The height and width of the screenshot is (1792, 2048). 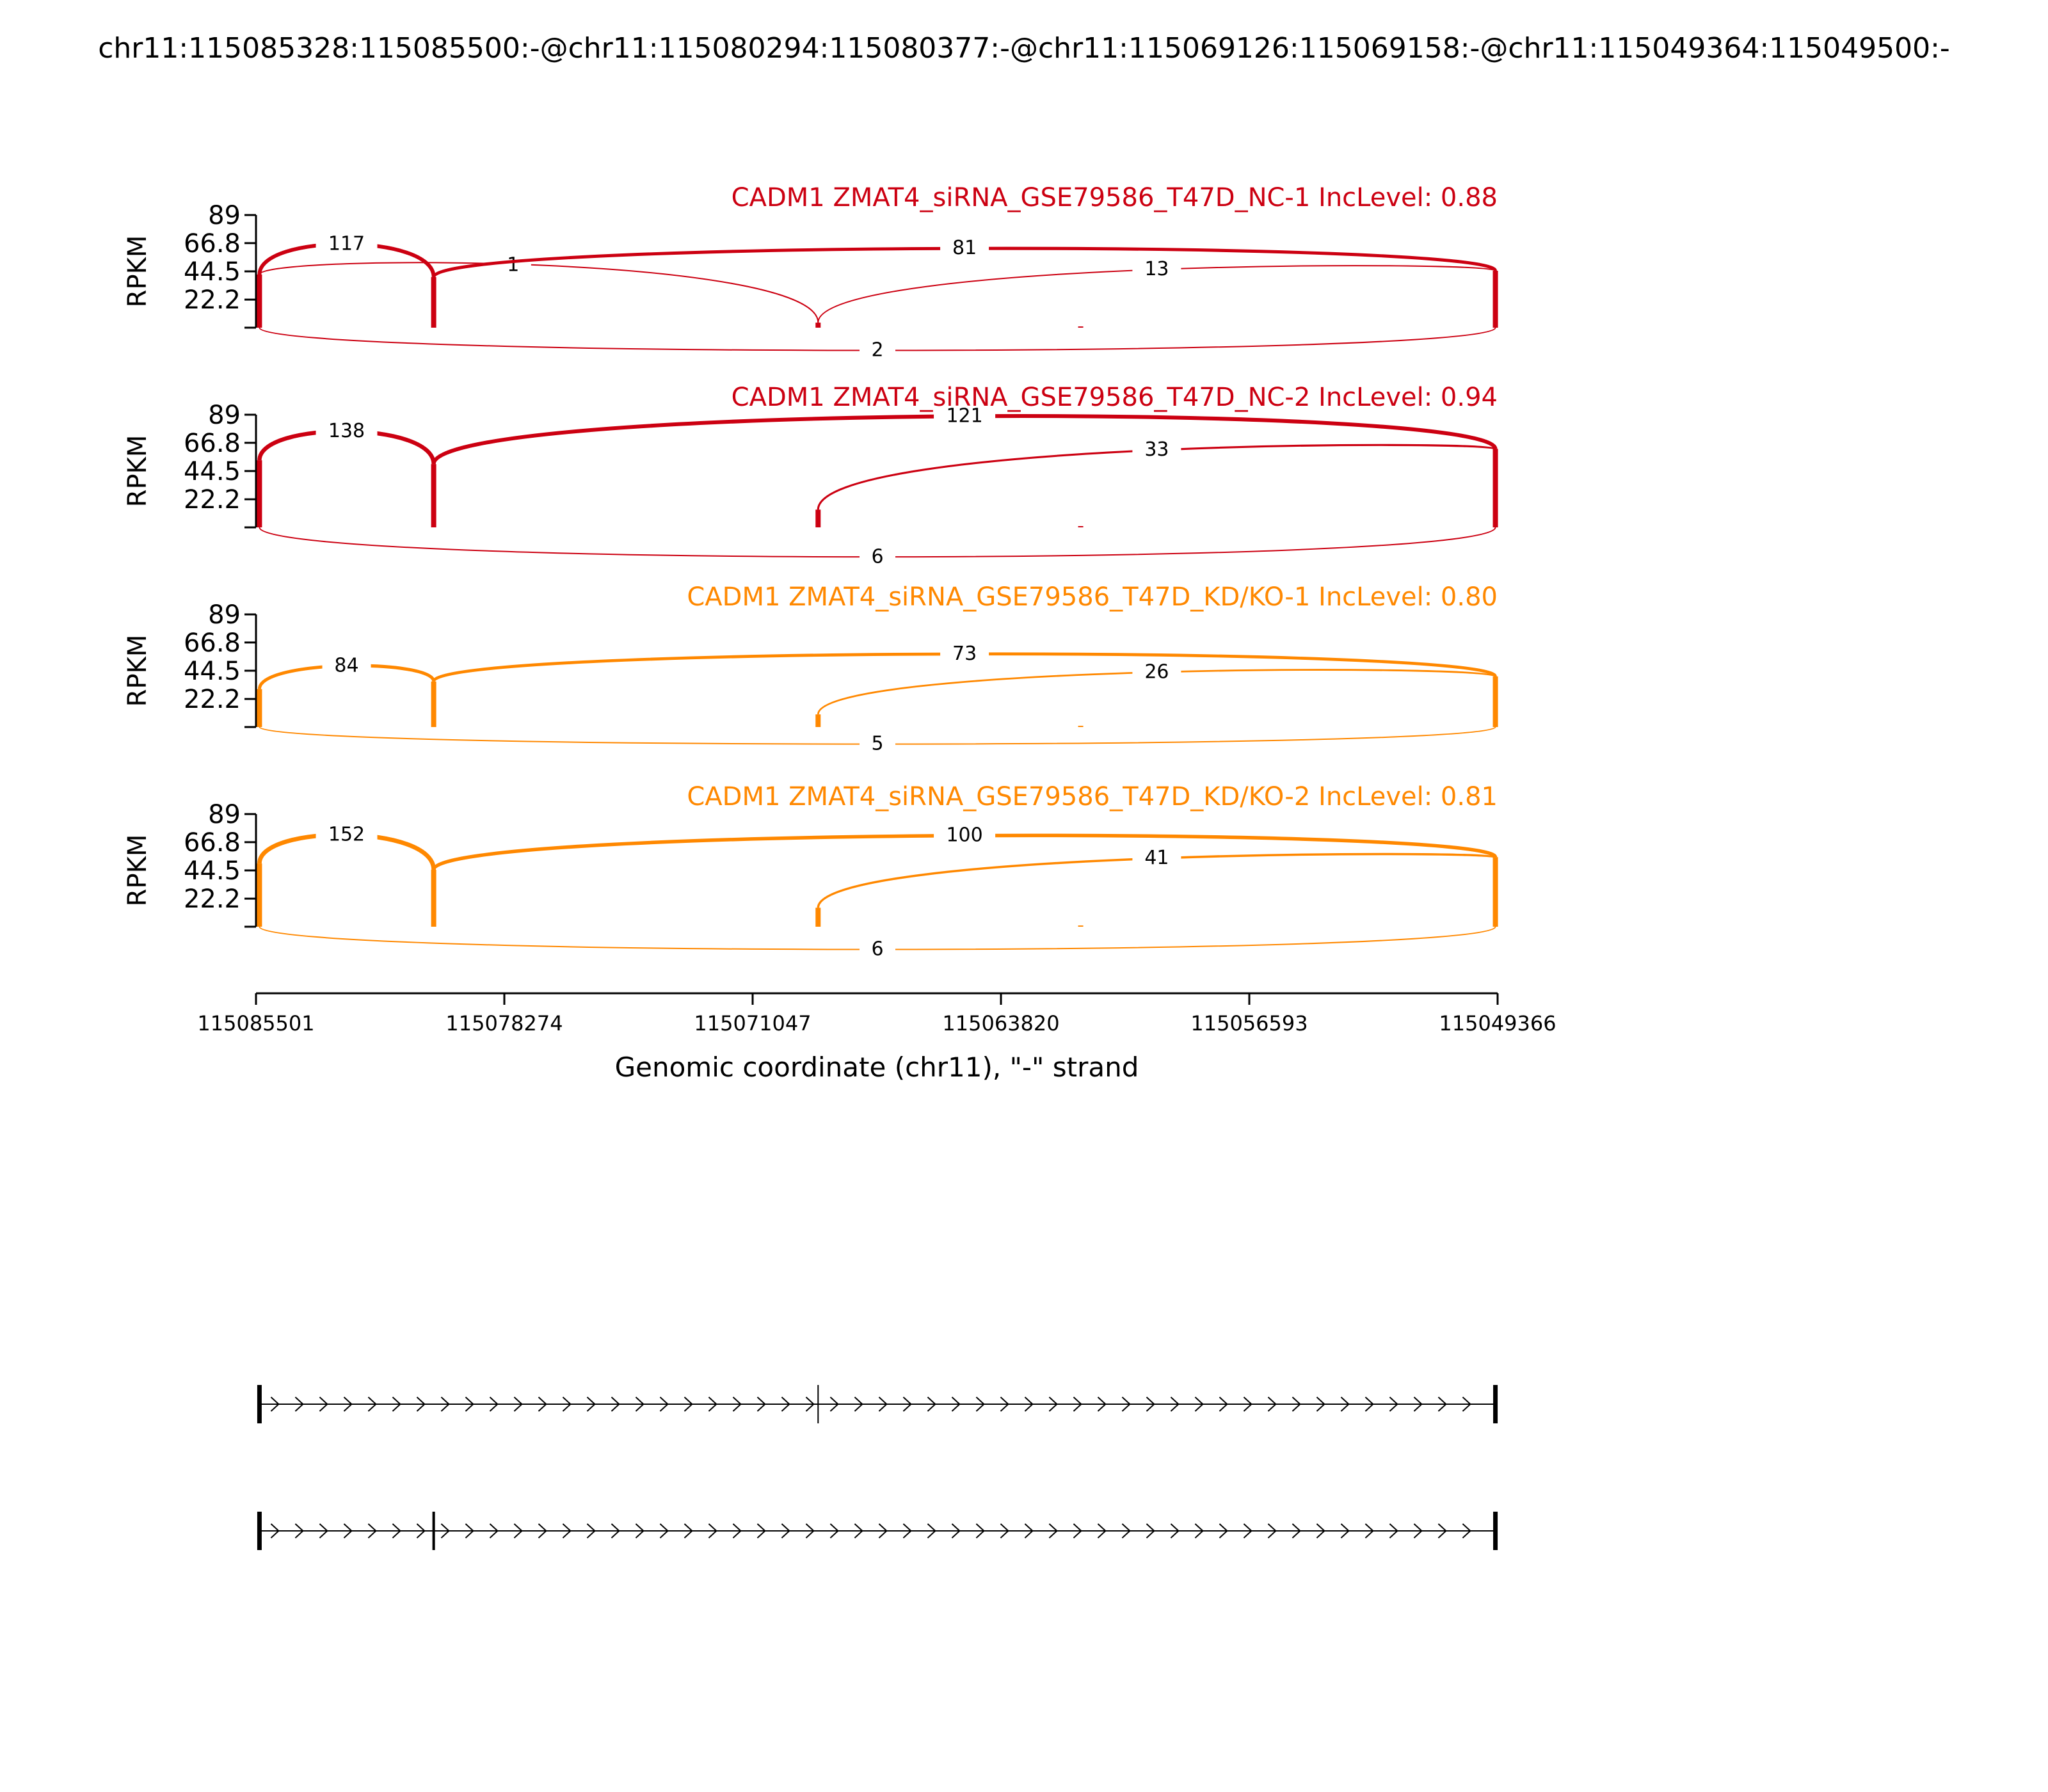 What do you see at coordinates (877, 350) in the screenshot?
I see `junction-count-label: 2` at bounding box center [877, 350].